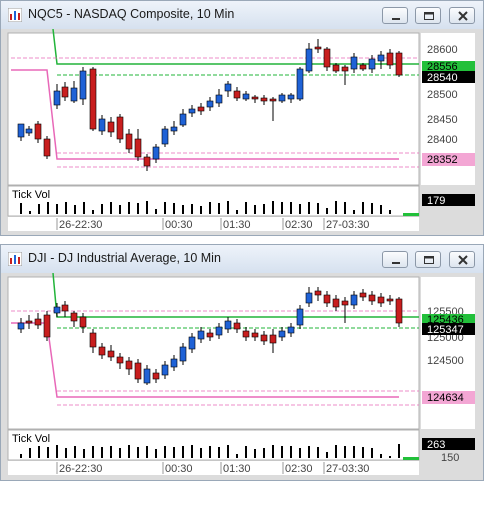  What do you see at coordinates (124, 258) in the screenshot?
I see `window-title: DJI - DJ Industrial Average, 10 Min` at bounding box center [124, 258].